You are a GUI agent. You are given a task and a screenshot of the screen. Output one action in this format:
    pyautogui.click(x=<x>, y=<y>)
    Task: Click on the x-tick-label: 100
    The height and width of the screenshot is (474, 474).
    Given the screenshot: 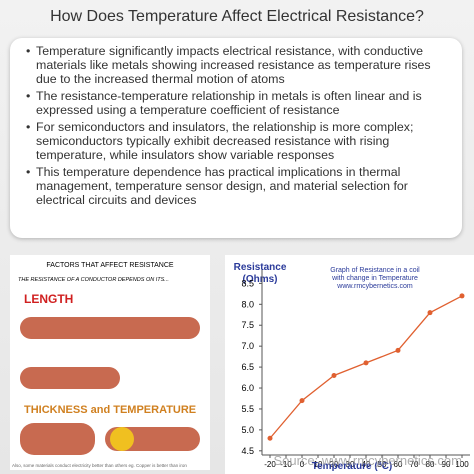 What is the action you would take?
    pyautogui.click(x=462, y=464)
    